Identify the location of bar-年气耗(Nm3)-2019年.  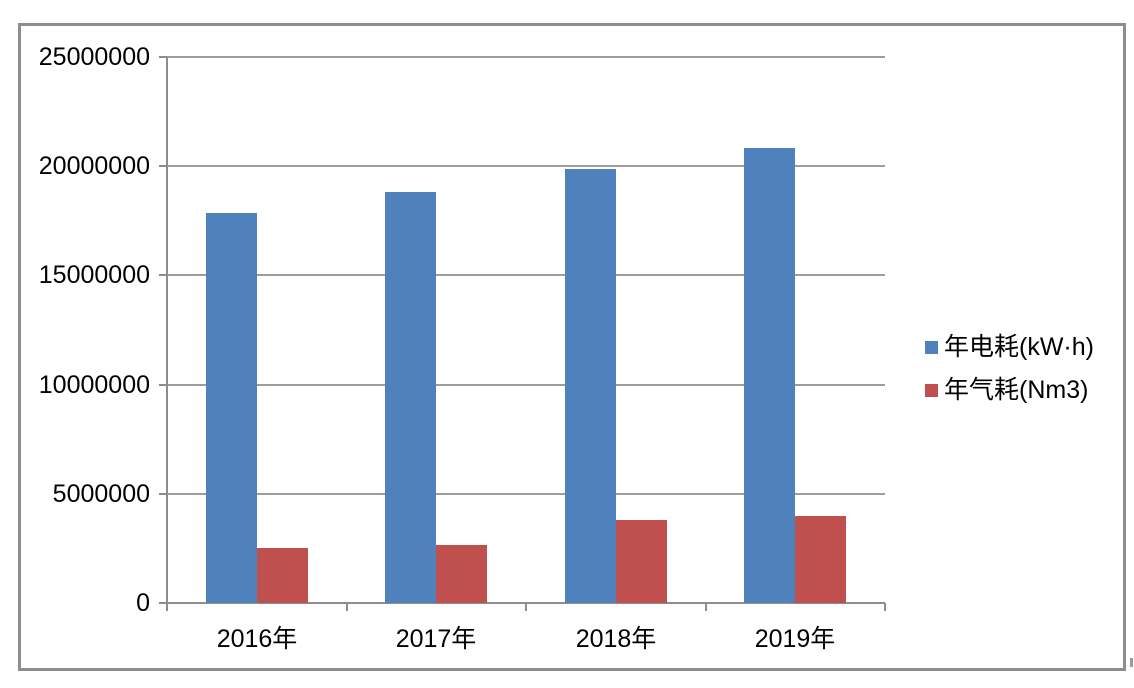
(820, 559).